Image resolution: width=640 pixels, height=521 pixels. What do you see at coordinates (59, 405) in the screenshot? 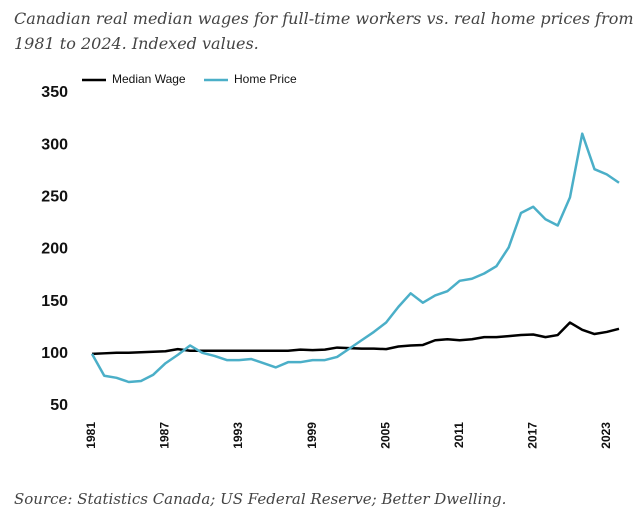
I see `y-tick-label: 50` at bounding box center [59, 405].